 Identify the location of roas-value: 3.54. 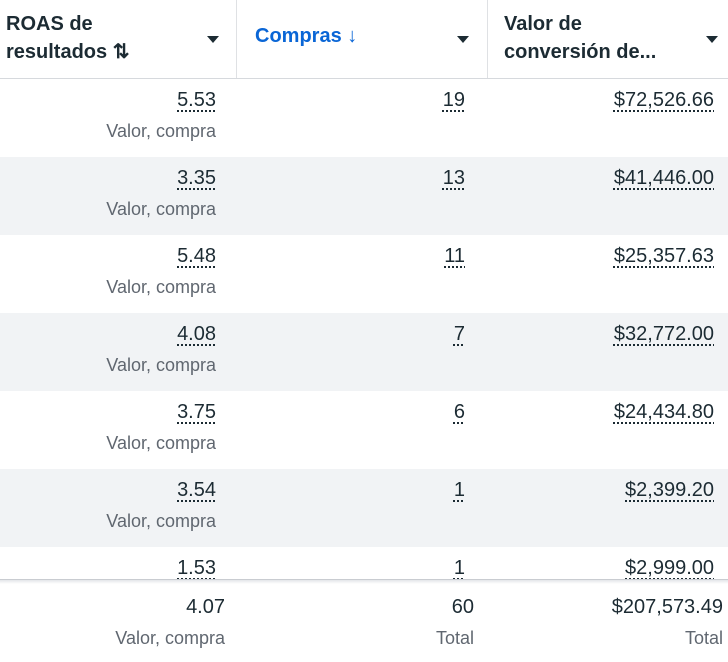
(196, 490).